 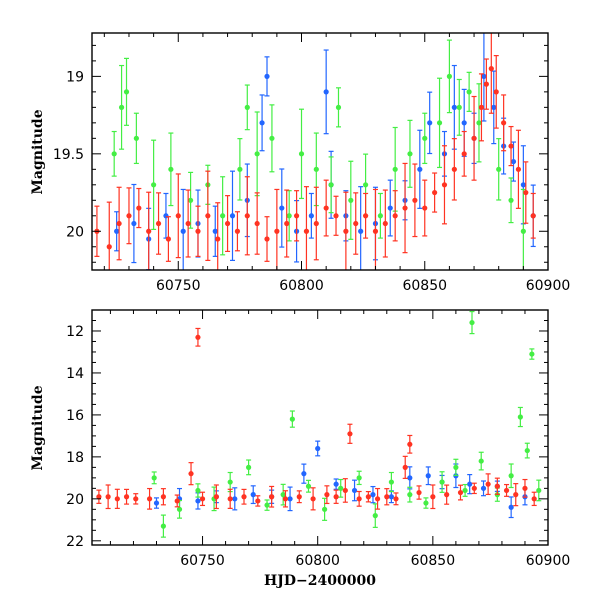 I want to click on top-x-tick-label: 60900, so click(x=548, y=286).